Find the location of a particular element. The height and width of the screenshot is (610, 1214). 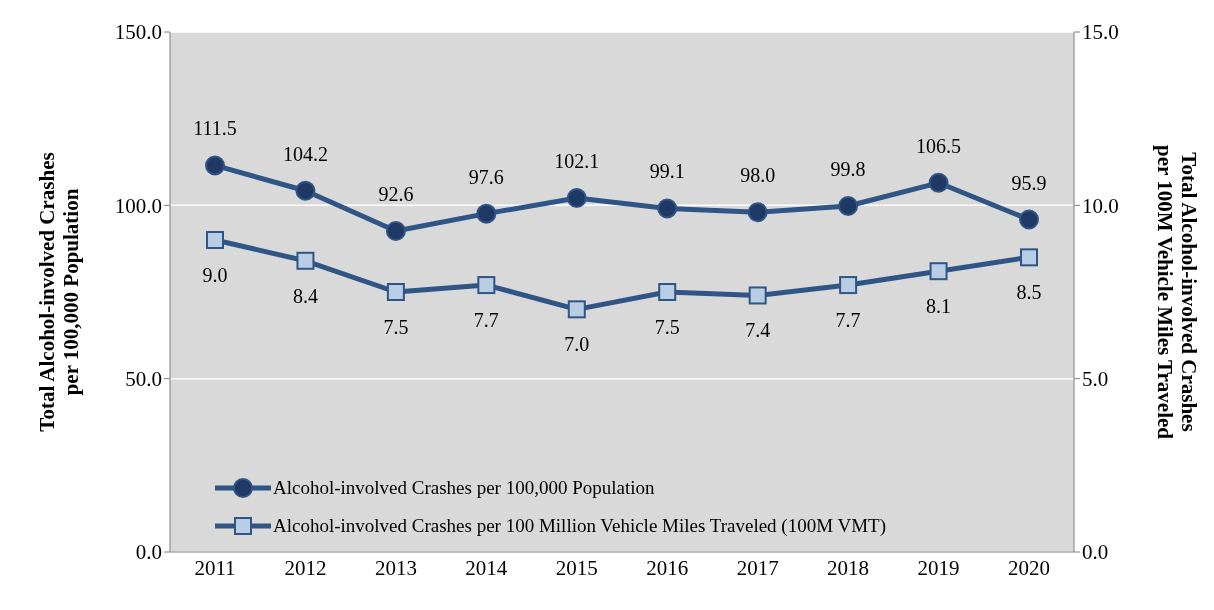

data-label: 7.4 is located at coordinates (758, 330).